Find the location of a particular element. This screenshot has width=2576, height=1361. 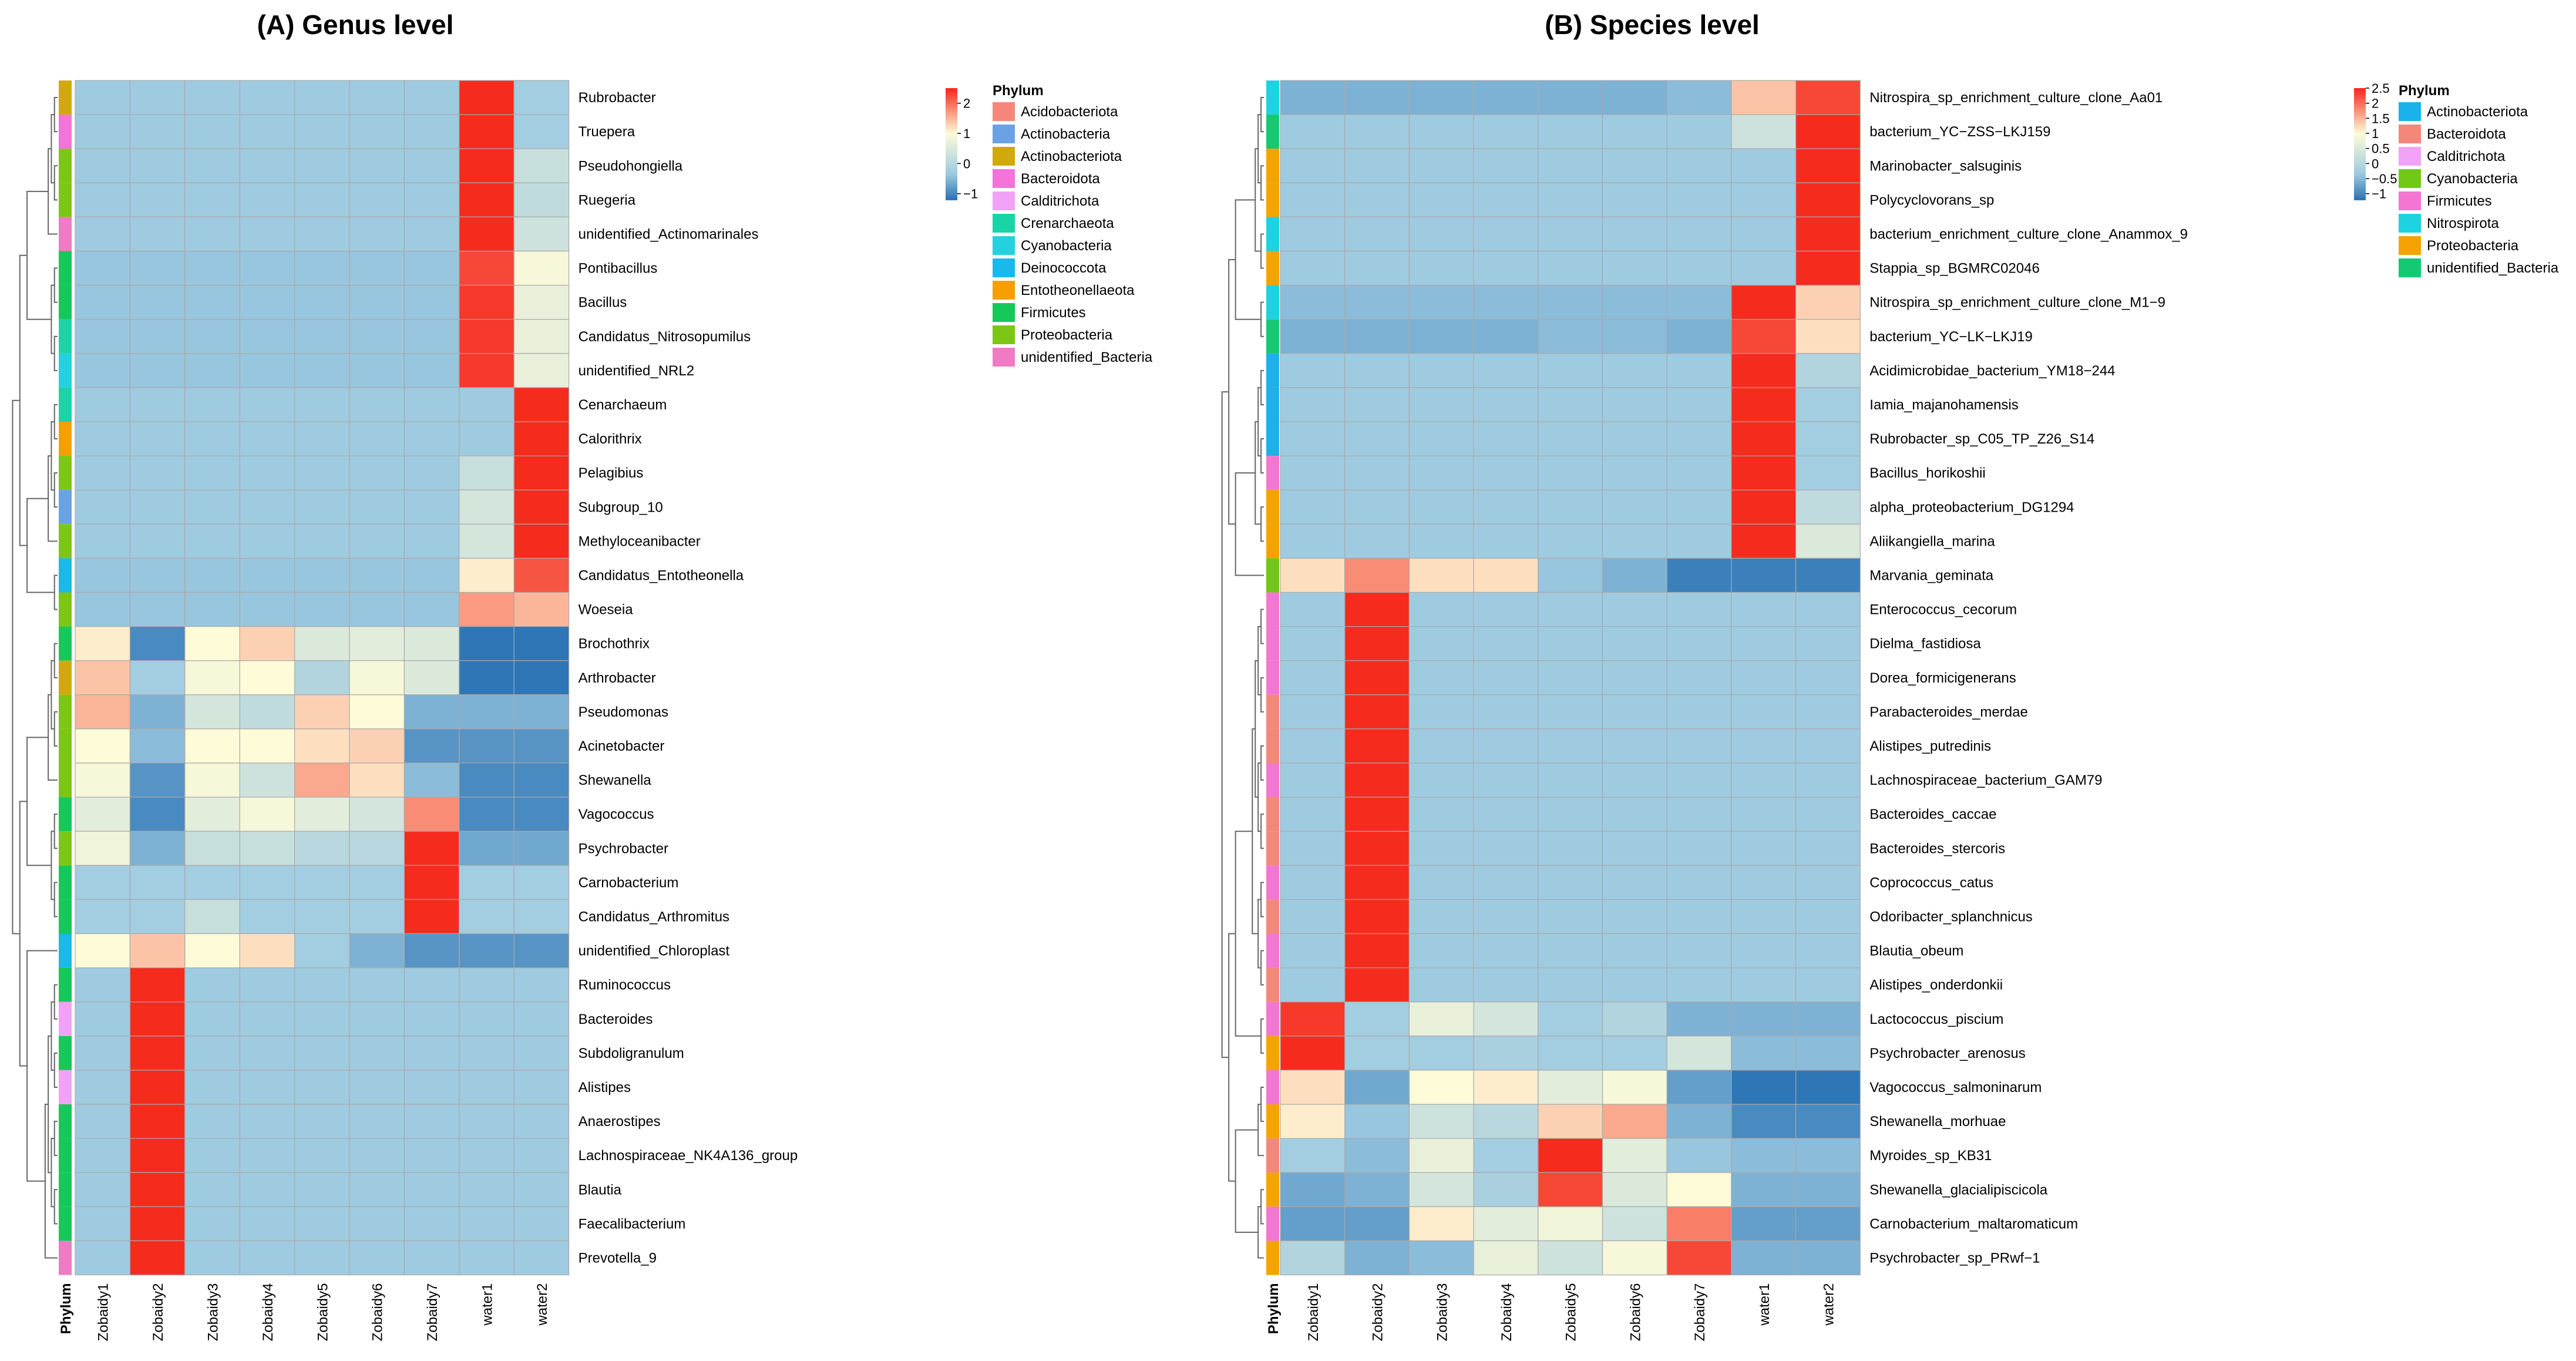

row-label: Lactococcus_piscium is located at coordinates (1936, 1019).